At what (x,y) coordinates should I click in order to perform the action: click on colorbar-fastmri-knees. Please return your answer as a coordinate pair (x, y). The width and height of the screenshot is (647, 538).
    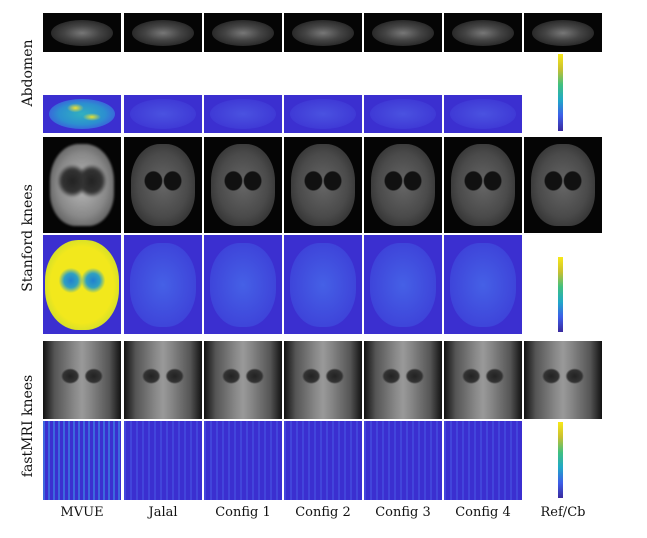
    Looking at the image, I should click on (560, 460).